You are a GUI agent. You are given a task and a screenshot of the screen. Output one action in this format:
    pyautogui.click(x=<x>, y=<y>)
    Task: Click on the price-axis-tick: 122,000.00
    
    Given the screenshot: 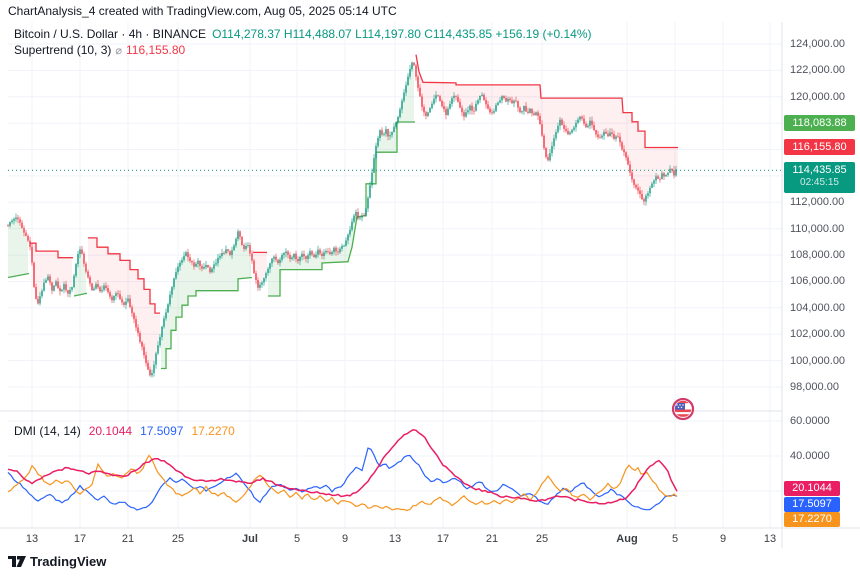 What is the action you would take?
    pyautogui.click(x=818, y=70)
    